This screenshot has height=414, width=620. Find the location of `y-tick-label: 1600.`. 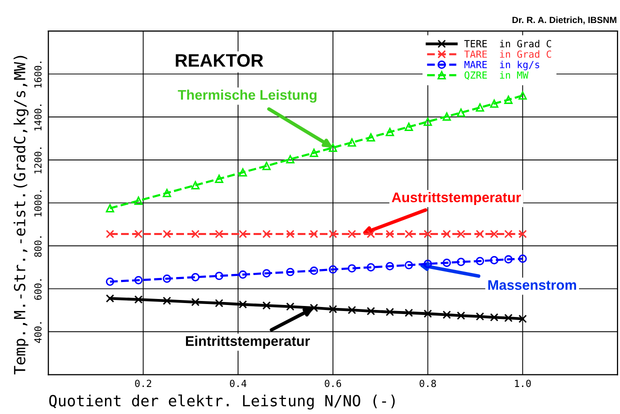

y-tick-label: 1600. is located at coordinates (38, 75).